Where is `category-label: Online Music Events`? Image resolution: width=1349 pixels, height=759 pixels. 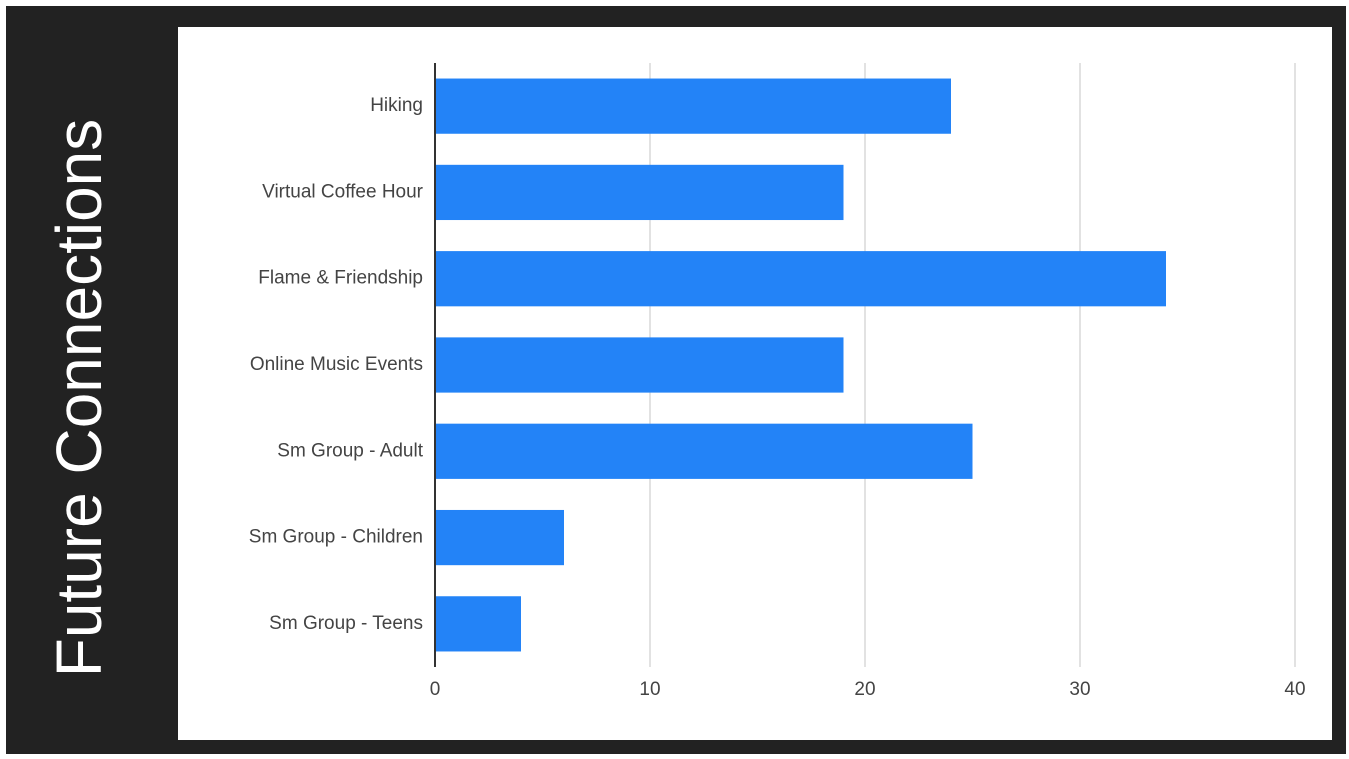
category-label: Online Music Events is located at coordinates (336, 364).